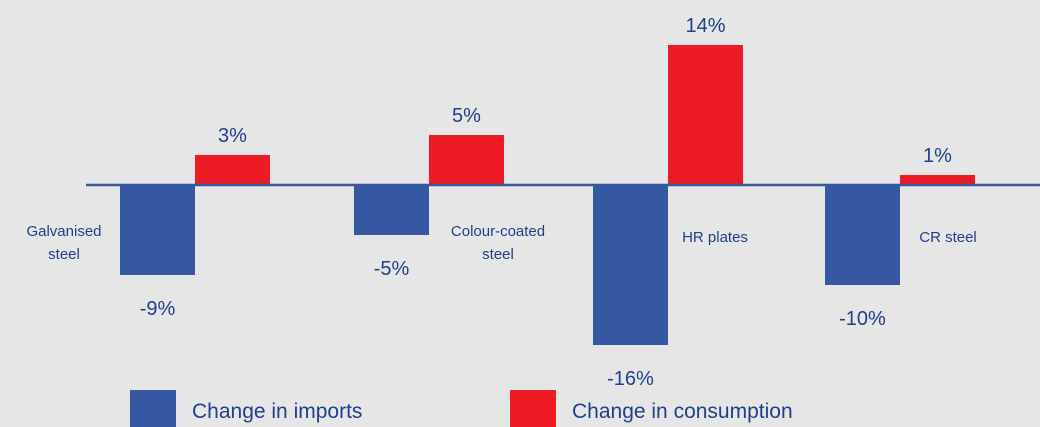  I want to click on value-label-imports: -10%, so click(862, 319).